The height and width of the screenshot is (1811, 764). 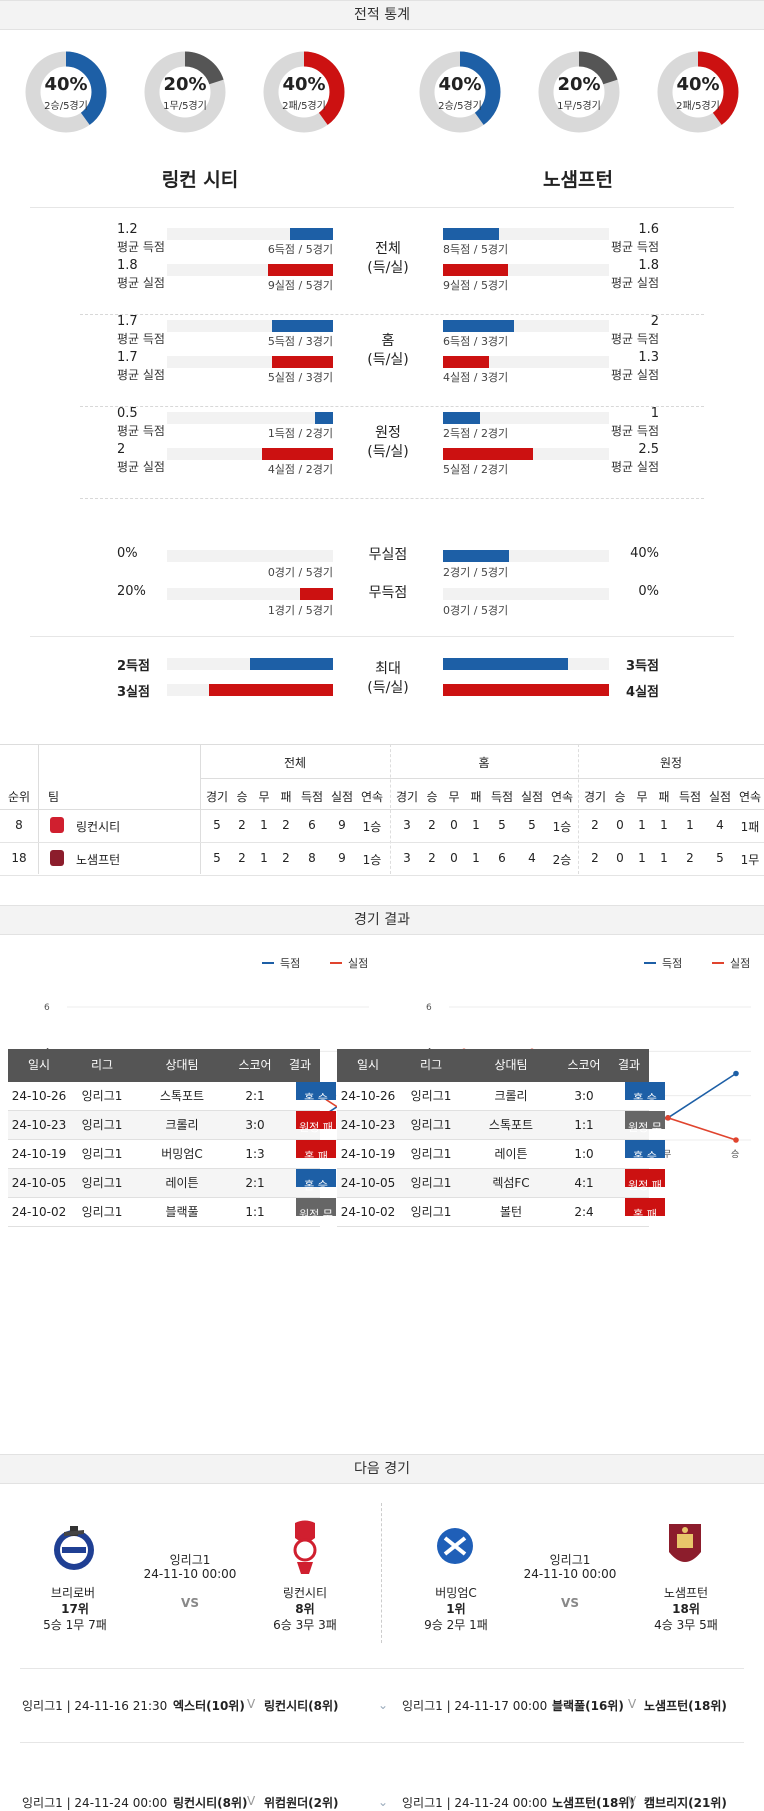 What do you see at coordinates (645, 1093) in the screenshot?
I see `result-badge: 홈 승` at bounding box center [645, 1093].